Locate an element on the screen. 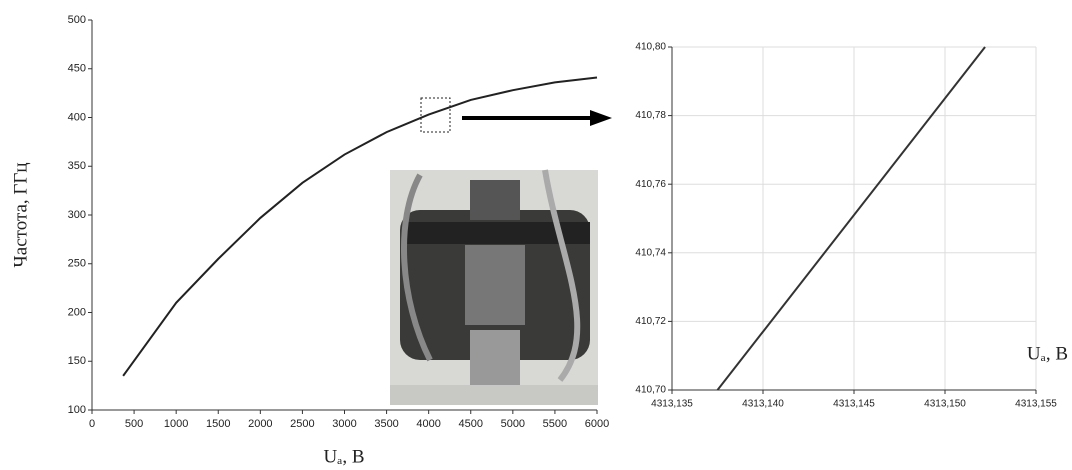  arrow-head is located at coordinates (601, 118).